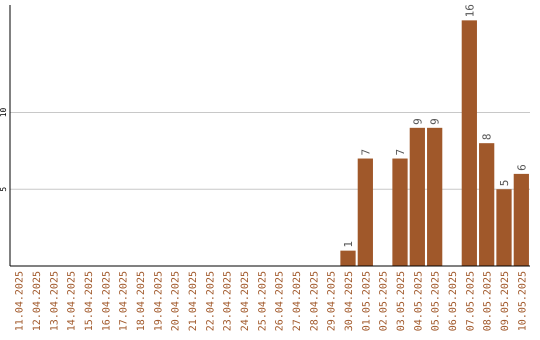 Image resolution: width=540 pixels, height=340 pixels. Describe the element at coordinates (141, 301) in the screenshot. I see `x-tick-label: 18.04.2025` at that location.